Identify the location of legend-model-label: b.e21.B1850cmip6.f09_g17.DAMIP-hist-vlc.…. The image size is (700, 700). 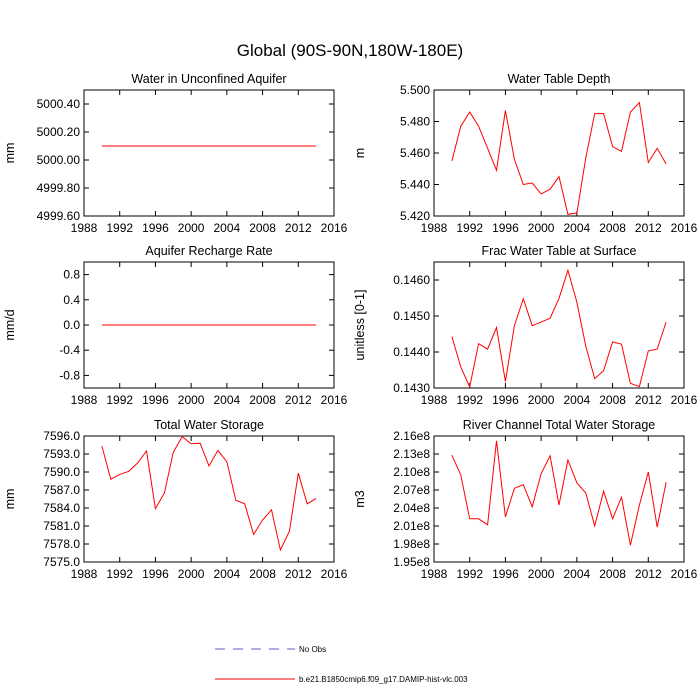
(383, 679).